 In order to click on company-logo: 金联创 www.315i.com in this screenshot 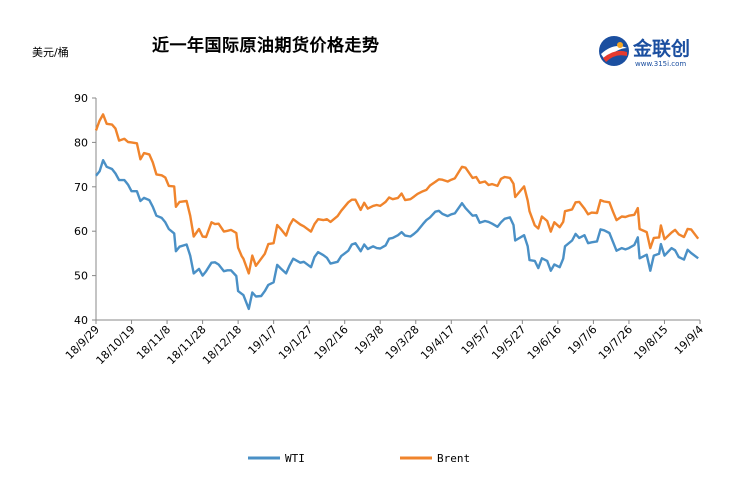, I will do `click(657, 51)`.